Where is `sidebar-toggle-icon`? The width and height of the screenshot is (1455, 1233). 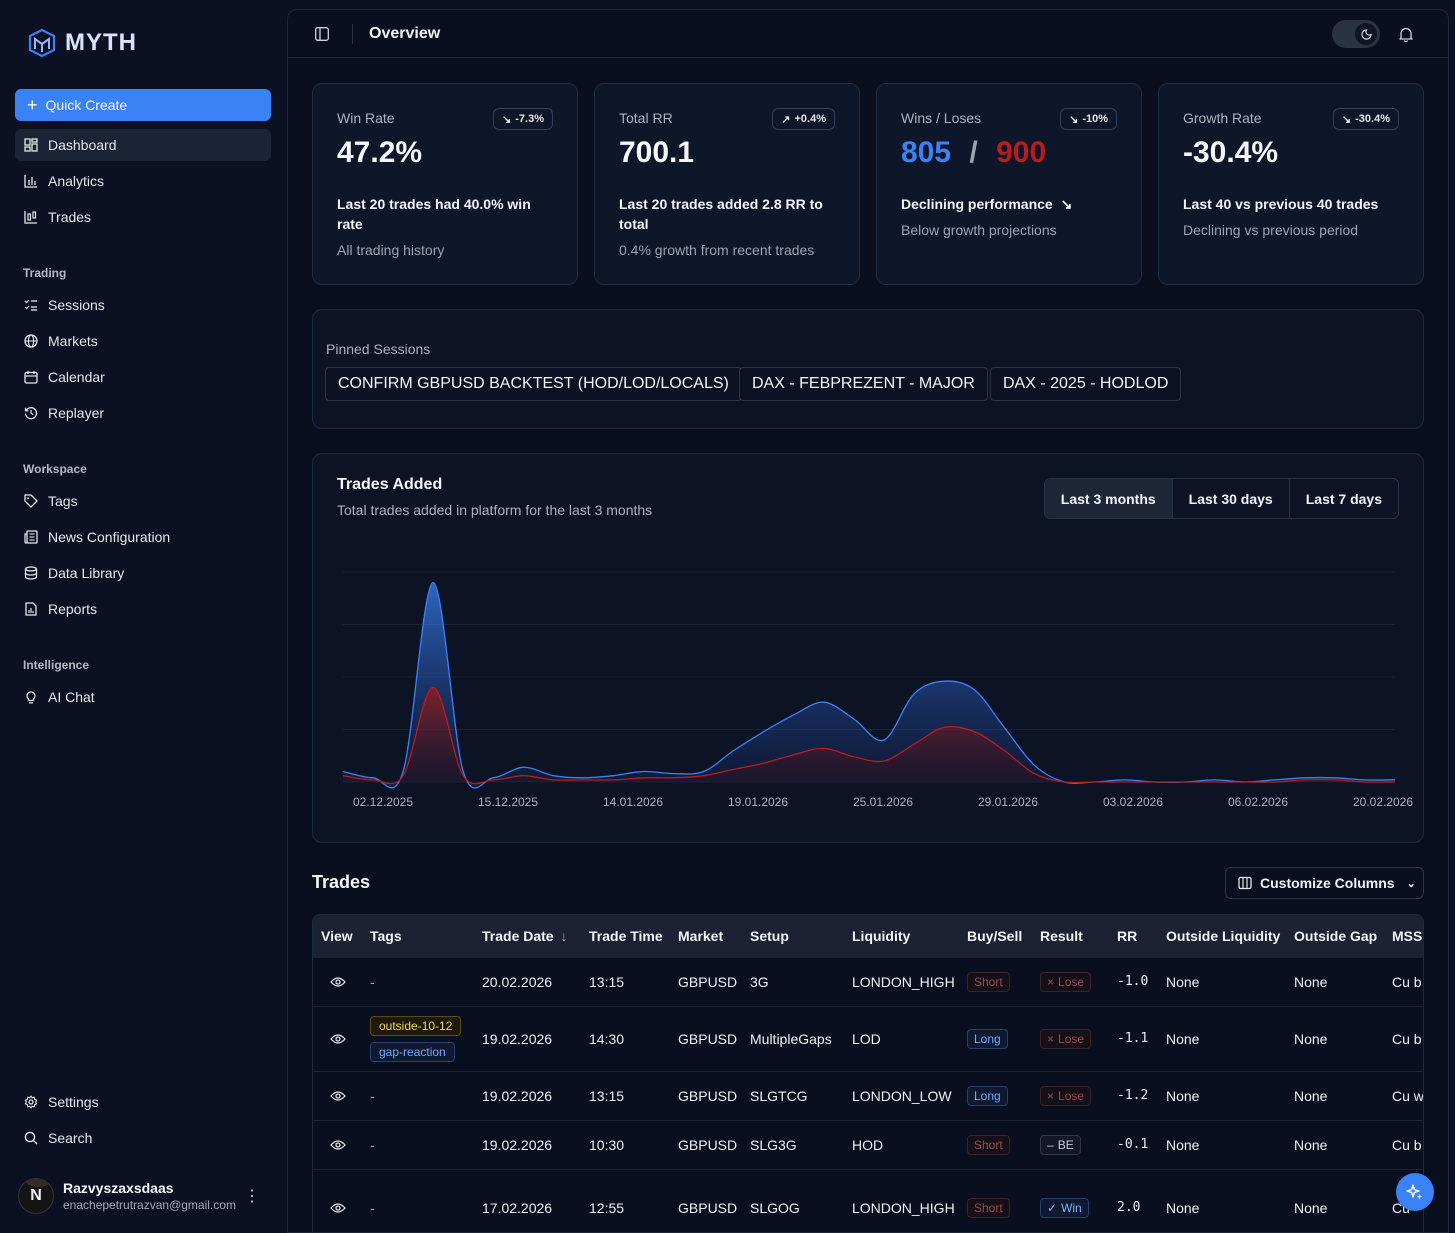 sidebar-toggle-icon is located at coordinates (322, 34).